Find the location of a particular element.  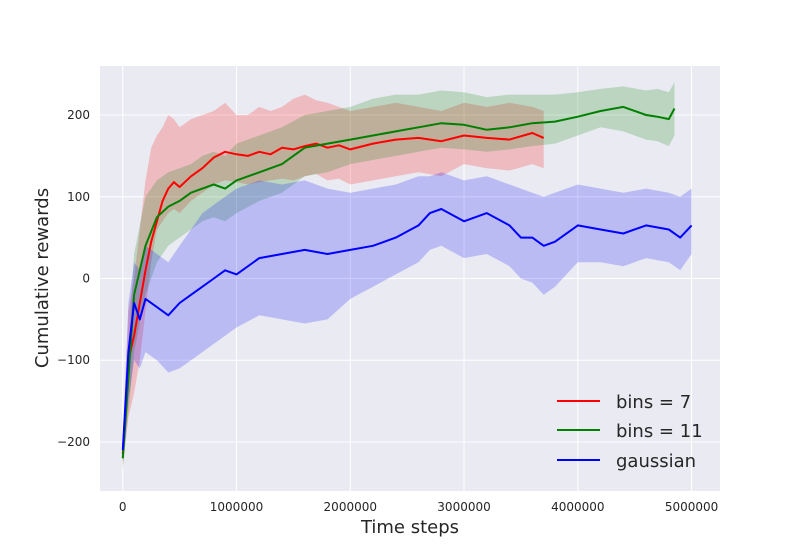

x-axis-ticks: 0 1000000 2000000 3000000 4000000 5000000 is located at coordinates (418, 507).